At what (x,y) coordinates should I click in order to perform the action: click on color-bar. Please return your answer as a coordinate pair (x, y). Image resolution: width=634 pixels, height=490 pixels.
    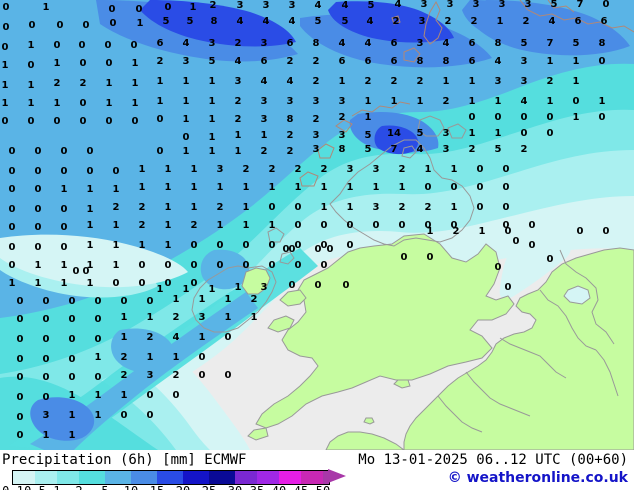
    Looking at the image, I should click on (171, 477).